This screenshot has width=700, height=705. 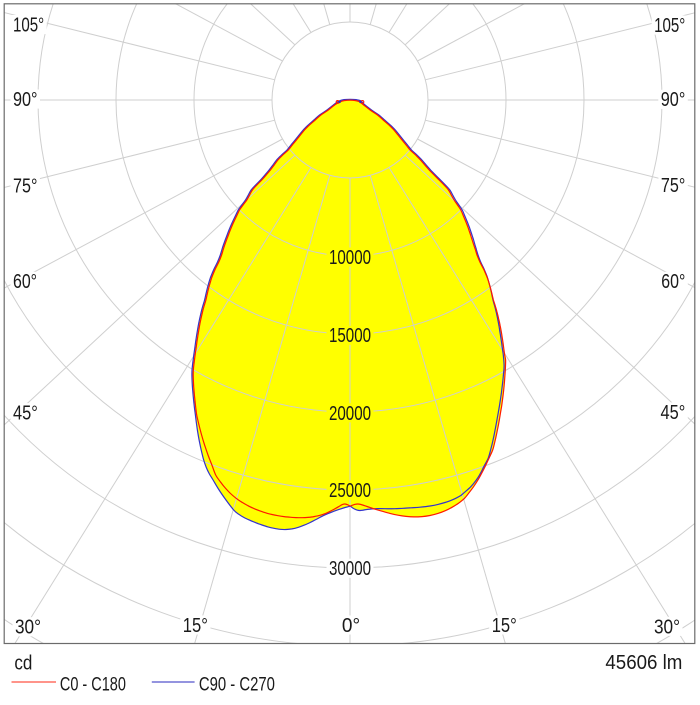 What do you see at coordinates (23, 664) in the screenshot?
I see `svg-text: cd` at bounding box center [23, 664].